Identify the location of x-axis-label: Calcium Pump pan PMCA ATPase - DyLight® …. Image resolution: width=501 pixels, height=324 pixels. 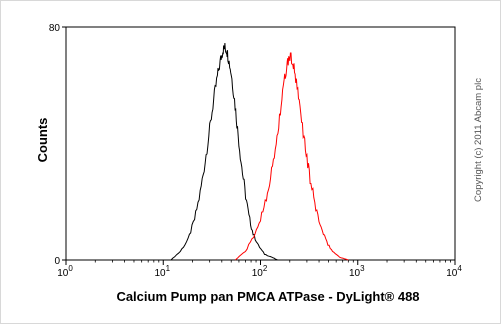
(267, 296).